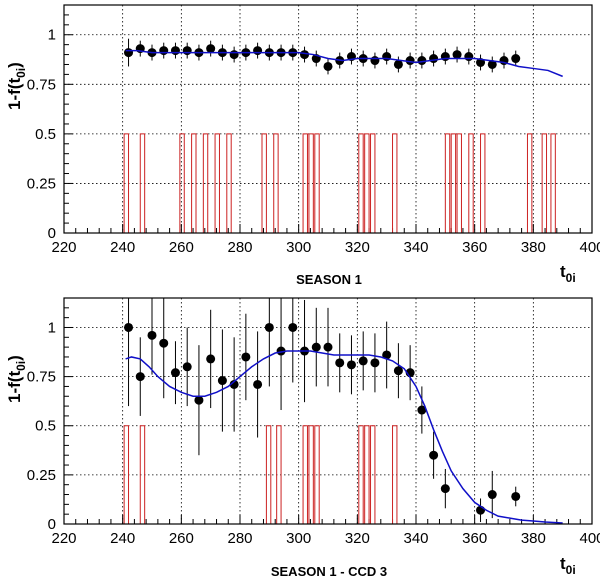 The image size is (600, 577). Describe the element at coordinates (568, 565) in the screenshot. I see `x-axis-title: t0i` at that location.